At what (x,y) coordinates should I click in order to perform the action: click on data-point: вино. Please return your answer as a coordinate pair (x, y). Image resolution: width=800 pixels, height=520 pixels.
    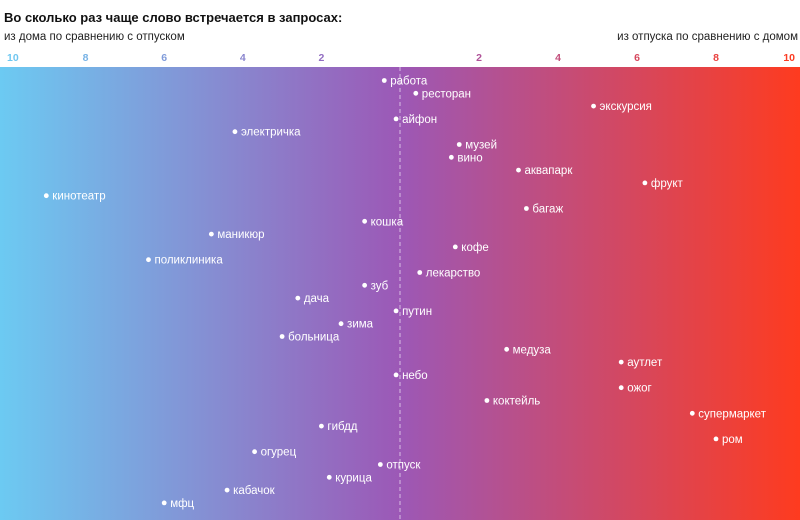
    Looking at the image, I should click on (465, 158).